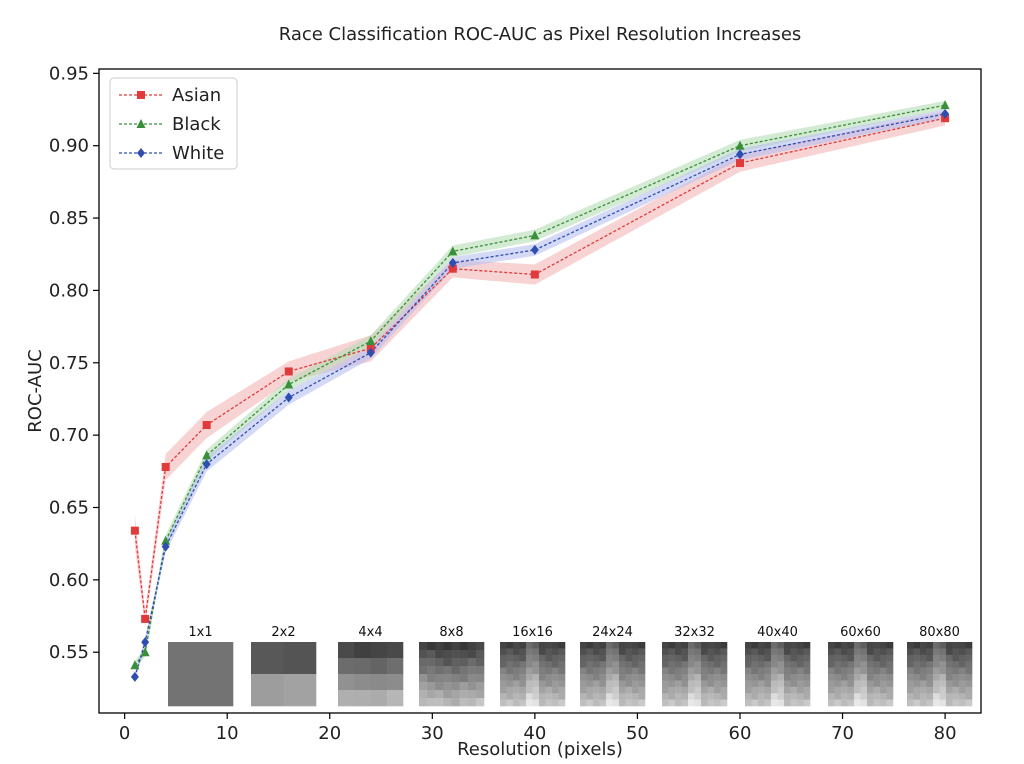 The height and width of the screenshot is (764, 1024). Describe the element at coordinates (842, 733) in the screenshot. I see `x-tick-label: 70` at that location.